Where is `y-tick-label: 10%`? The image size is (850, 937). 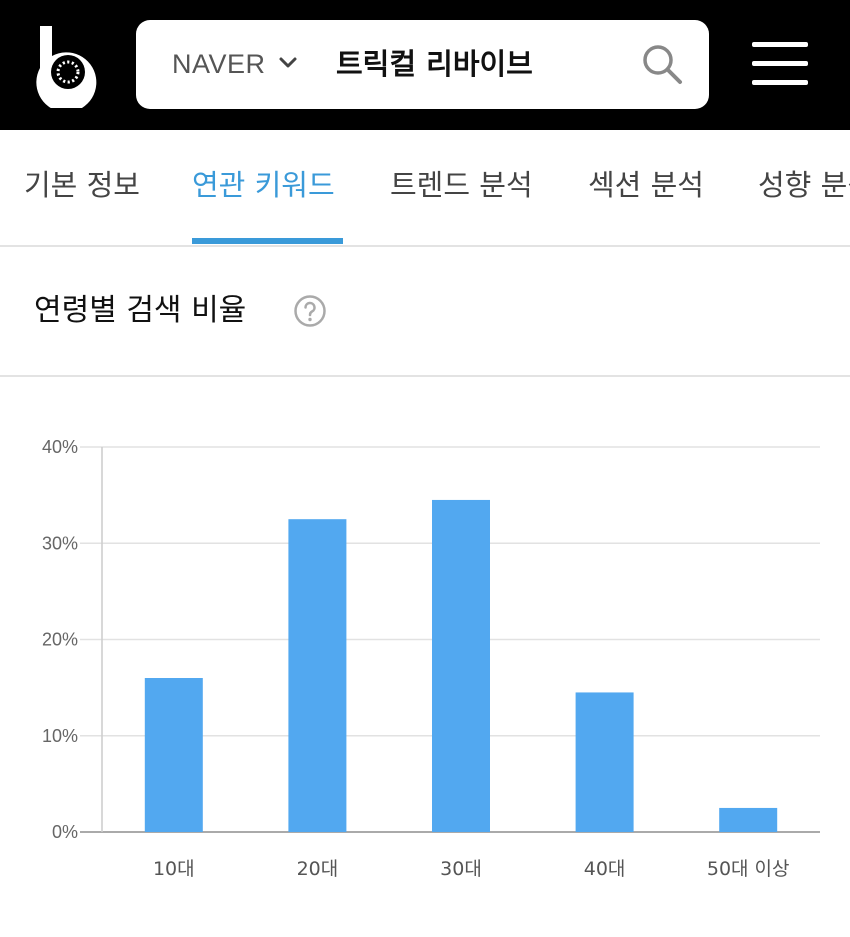 y-tick-label: 10% is located at coordinates (60, 736).